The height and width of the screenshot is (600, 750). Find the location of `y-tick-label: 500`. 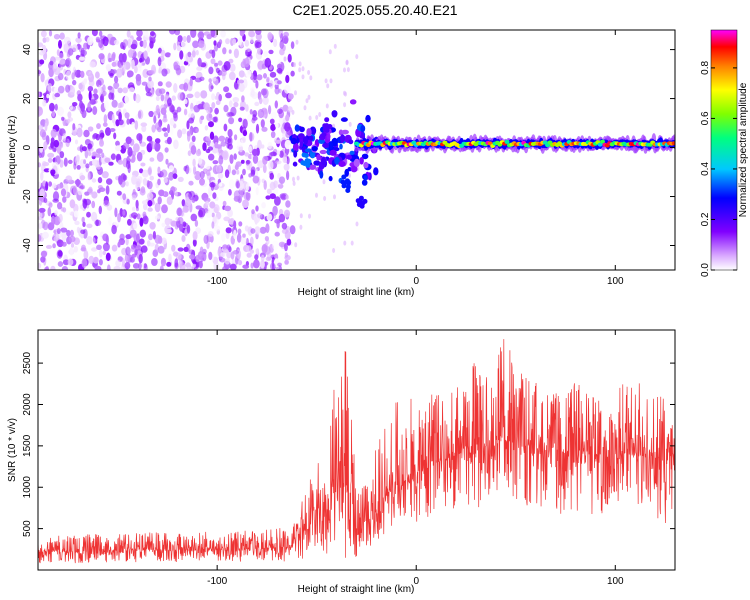

y-tick-label: 500 is located at coordinates (27, 528).